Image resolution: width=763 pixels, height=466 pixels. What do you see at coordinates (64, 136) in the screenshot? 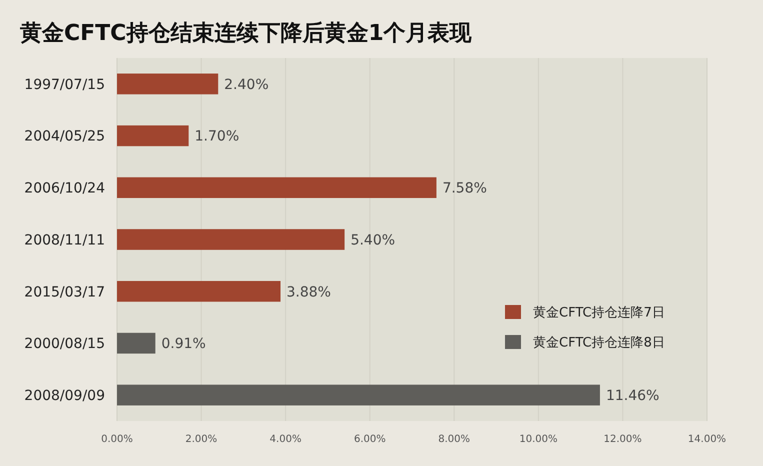
I see `y-tick-label: 2004/05/25` at bounding box center [64, 136].